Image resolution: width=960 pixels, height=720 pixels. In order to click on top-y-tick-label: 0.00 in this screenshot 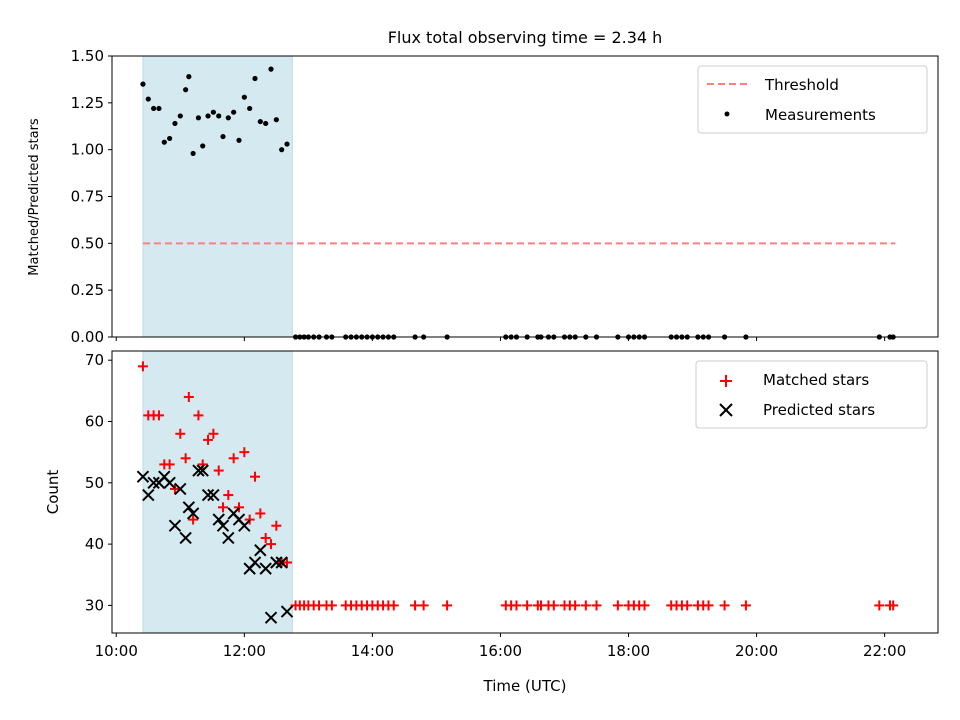, I will do `click(87, 337)`.